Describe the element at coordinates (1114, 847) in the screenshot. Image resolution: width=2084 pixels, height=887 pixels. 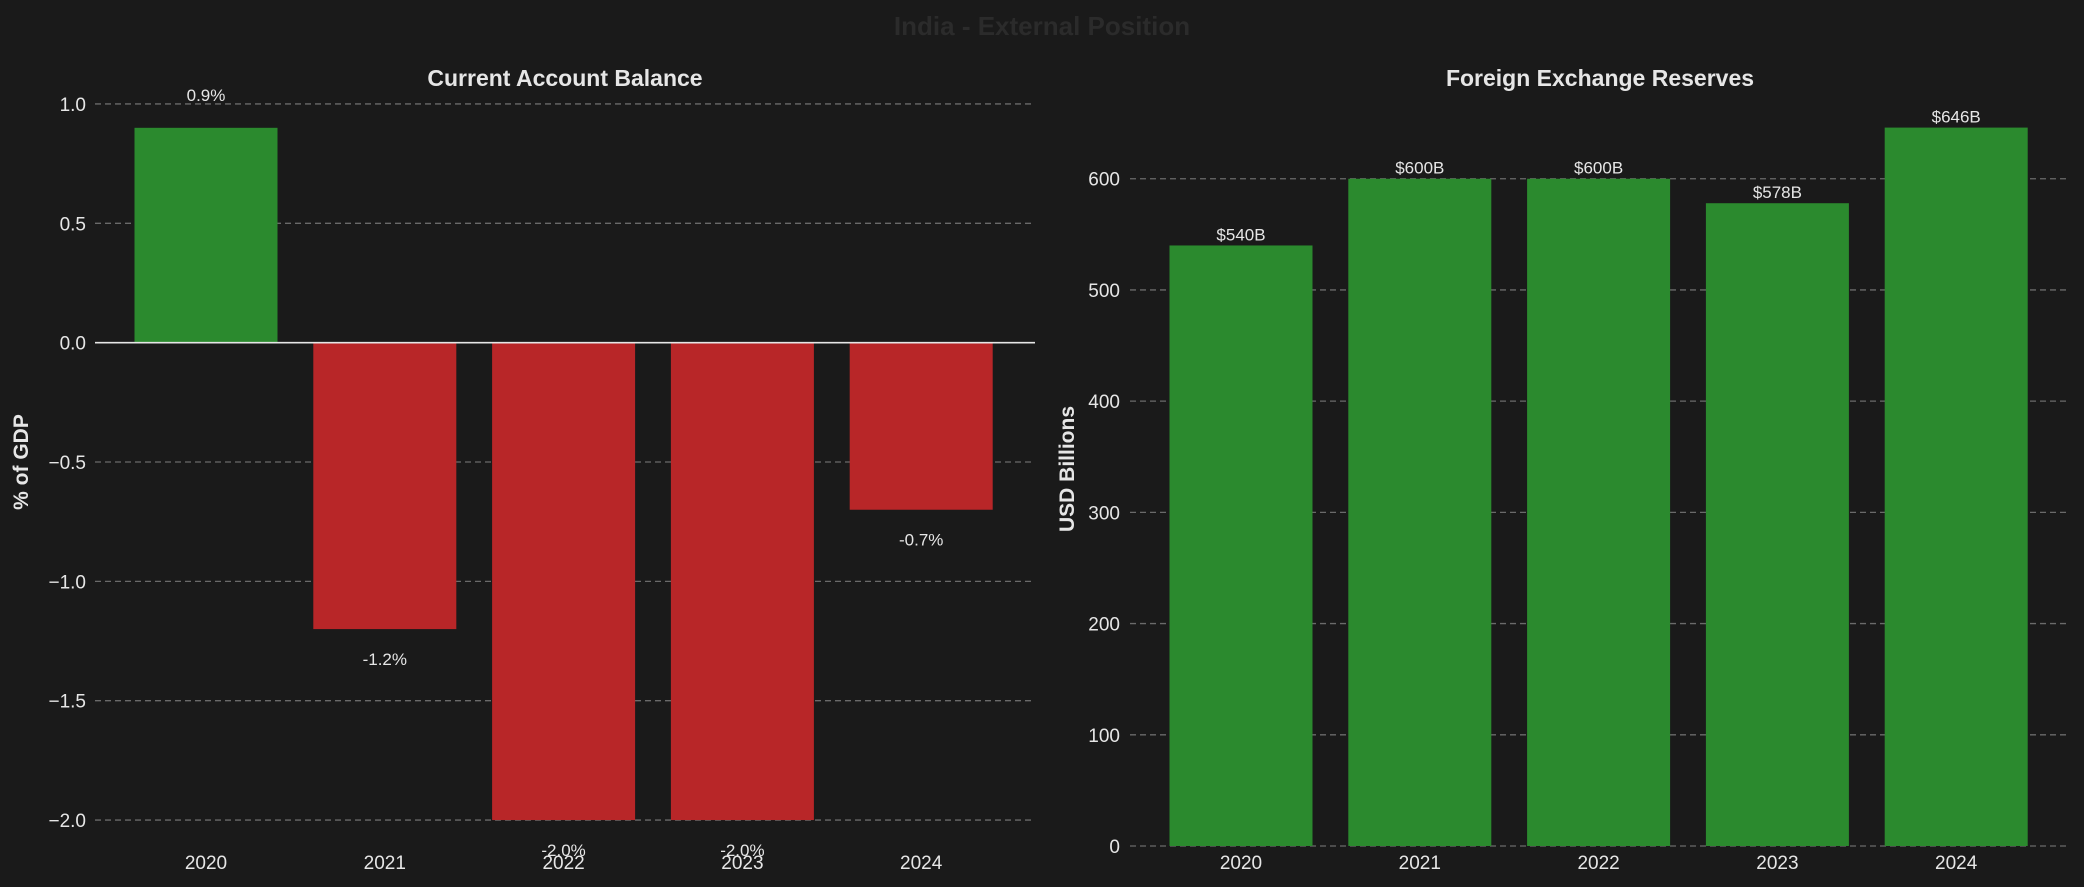
I see `y-tick-label: 0` at that location.